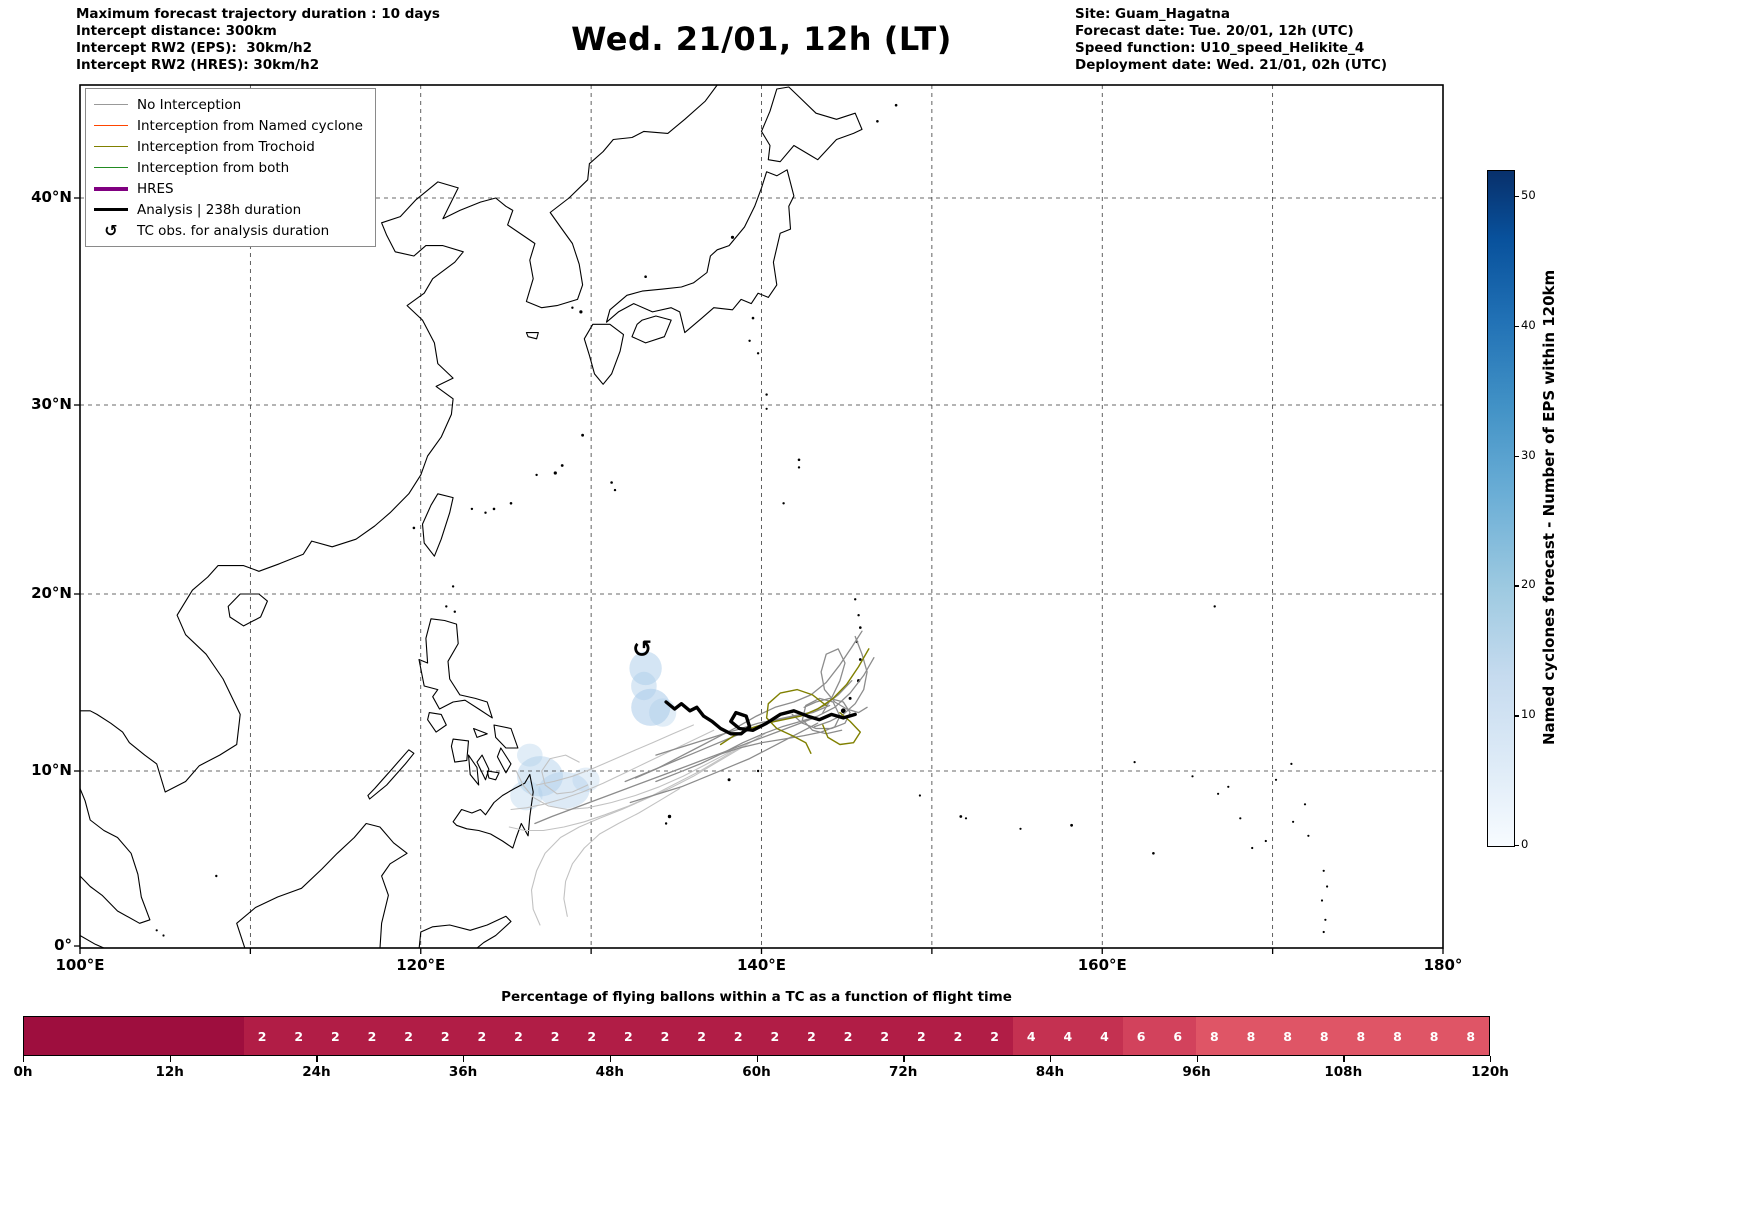  I want to click on bar-tick-label: 36h, so click(463, 1072).